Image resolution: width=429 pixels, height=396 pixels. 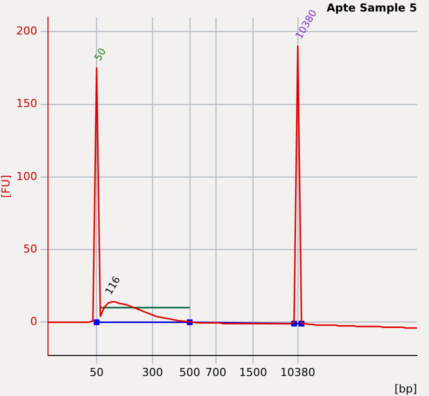 I want to click on x-tick-label: 50, so click(x=97, y=373).